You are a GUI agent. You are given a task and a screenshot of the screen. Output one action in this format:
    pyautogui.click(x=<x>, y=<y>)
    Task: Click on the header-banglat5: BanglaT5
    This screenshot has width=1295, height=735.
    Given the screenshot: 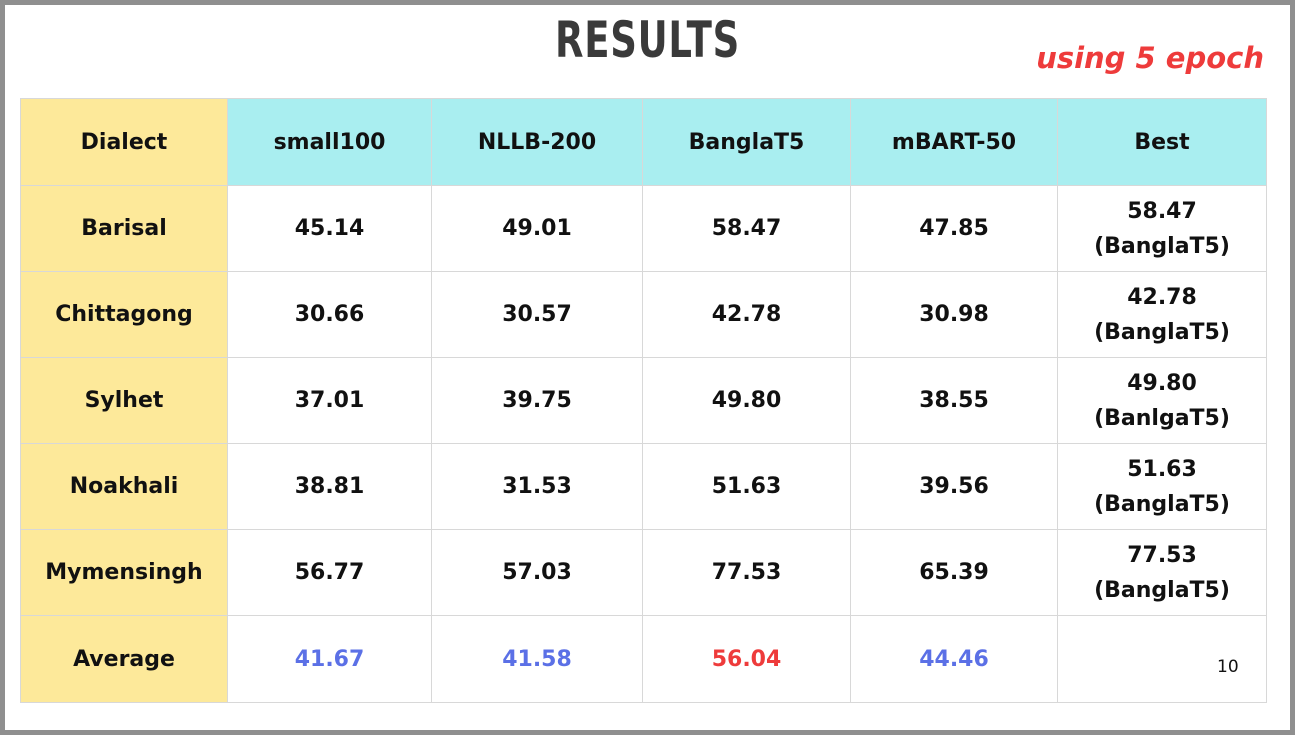 What is the action you would take?
    pyautogui.click(x=746, y=142)
    